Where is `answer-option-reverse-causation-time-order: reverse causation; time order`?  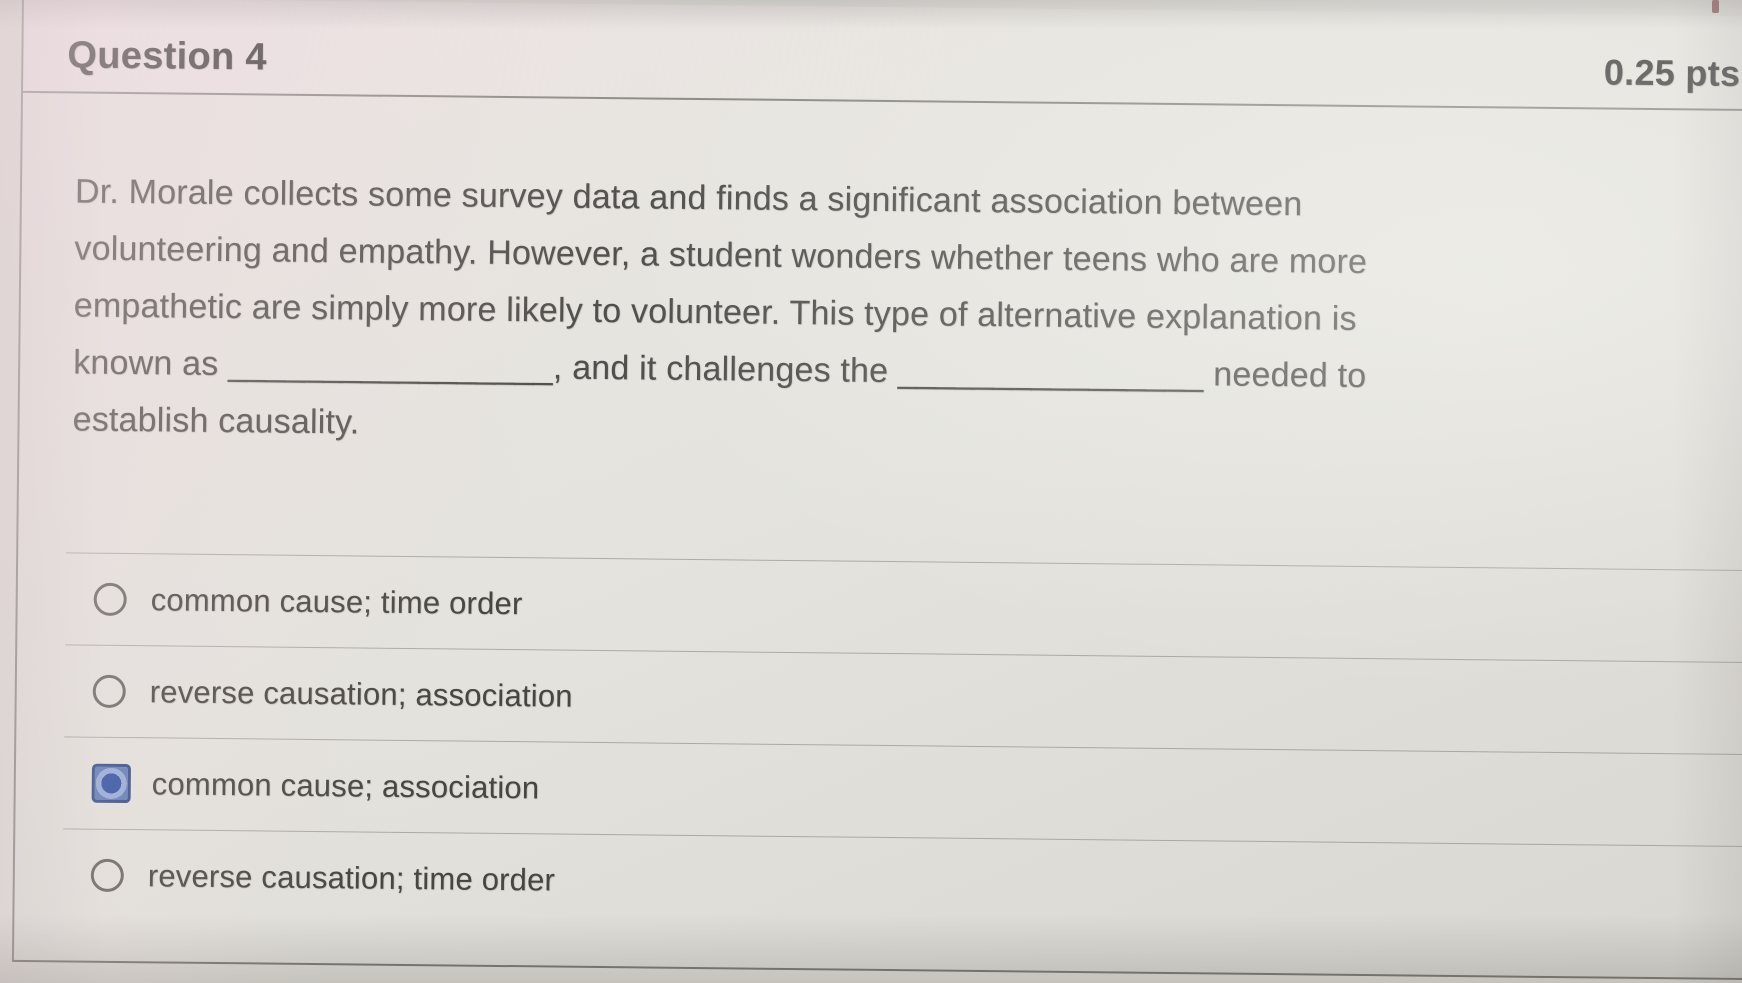
answer-option-reverse-causation-time-order: reverse causation; time order is located at coordinates (902, 883).